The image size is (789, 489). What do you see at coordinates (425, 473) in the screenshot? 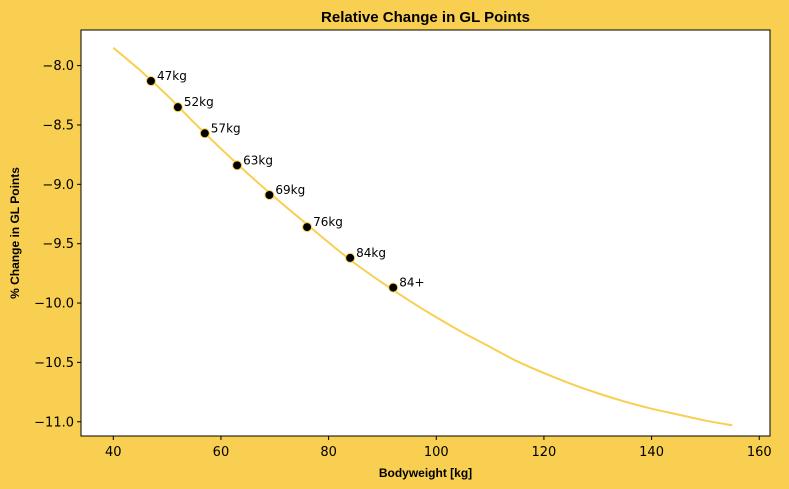
I see `x-axis-label: Bodyweight [kg]` at bounding box center [425, 473].